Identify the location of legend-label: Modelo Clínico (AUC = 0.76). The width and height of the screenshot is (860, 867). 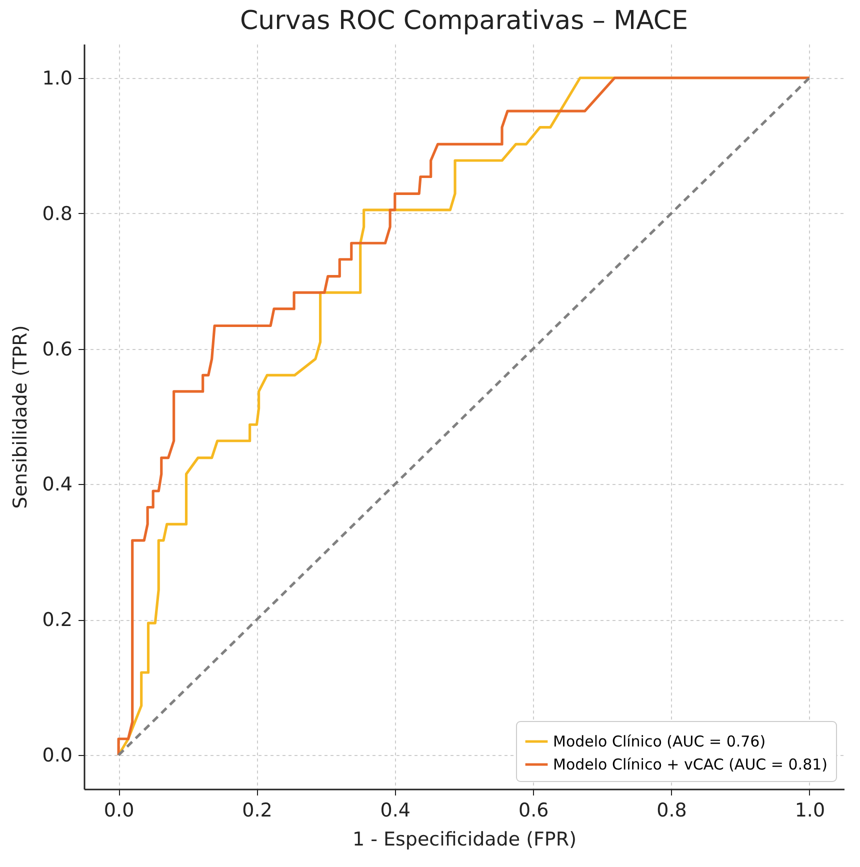
(659, 741).